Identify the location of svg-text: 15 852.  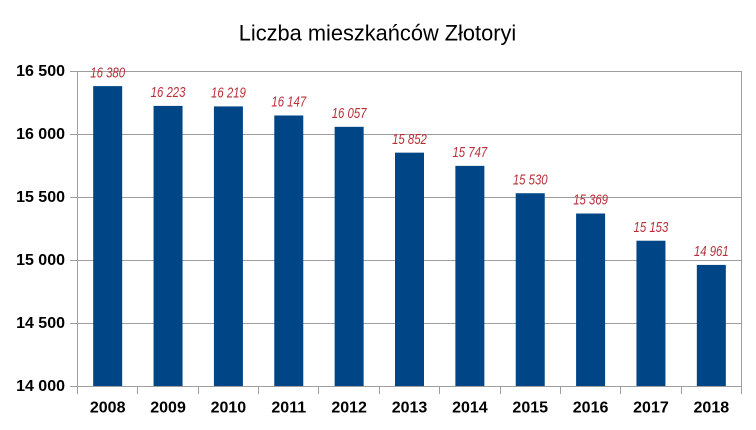
(409, 140).